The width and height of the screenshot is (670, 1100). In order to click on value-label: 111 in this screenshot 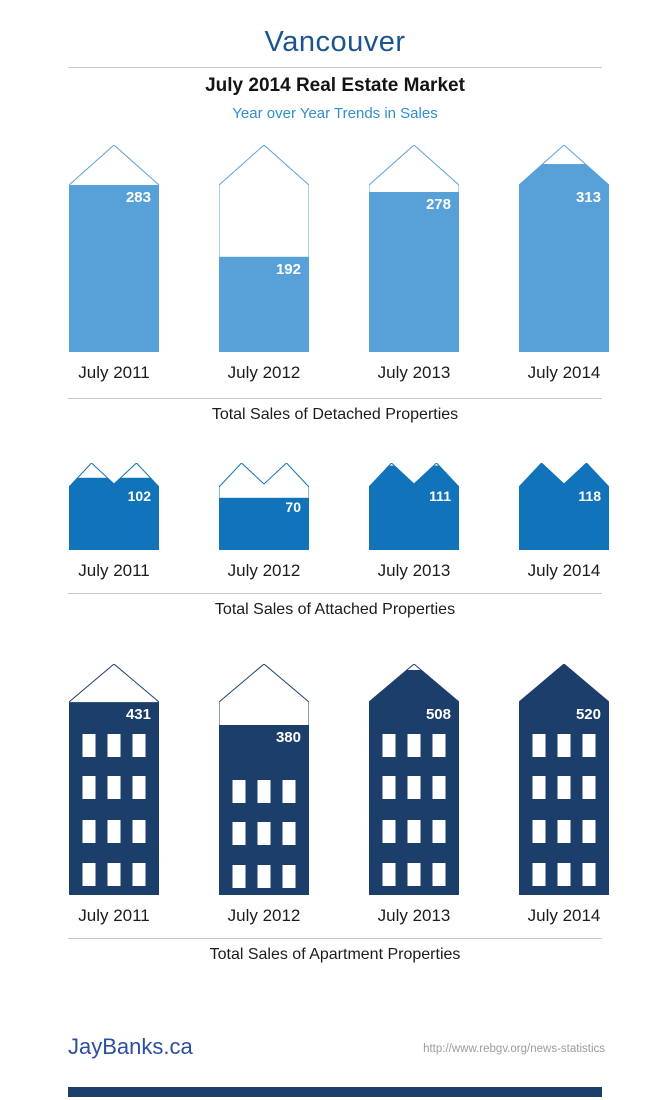, I will do `click(440, 496)`.